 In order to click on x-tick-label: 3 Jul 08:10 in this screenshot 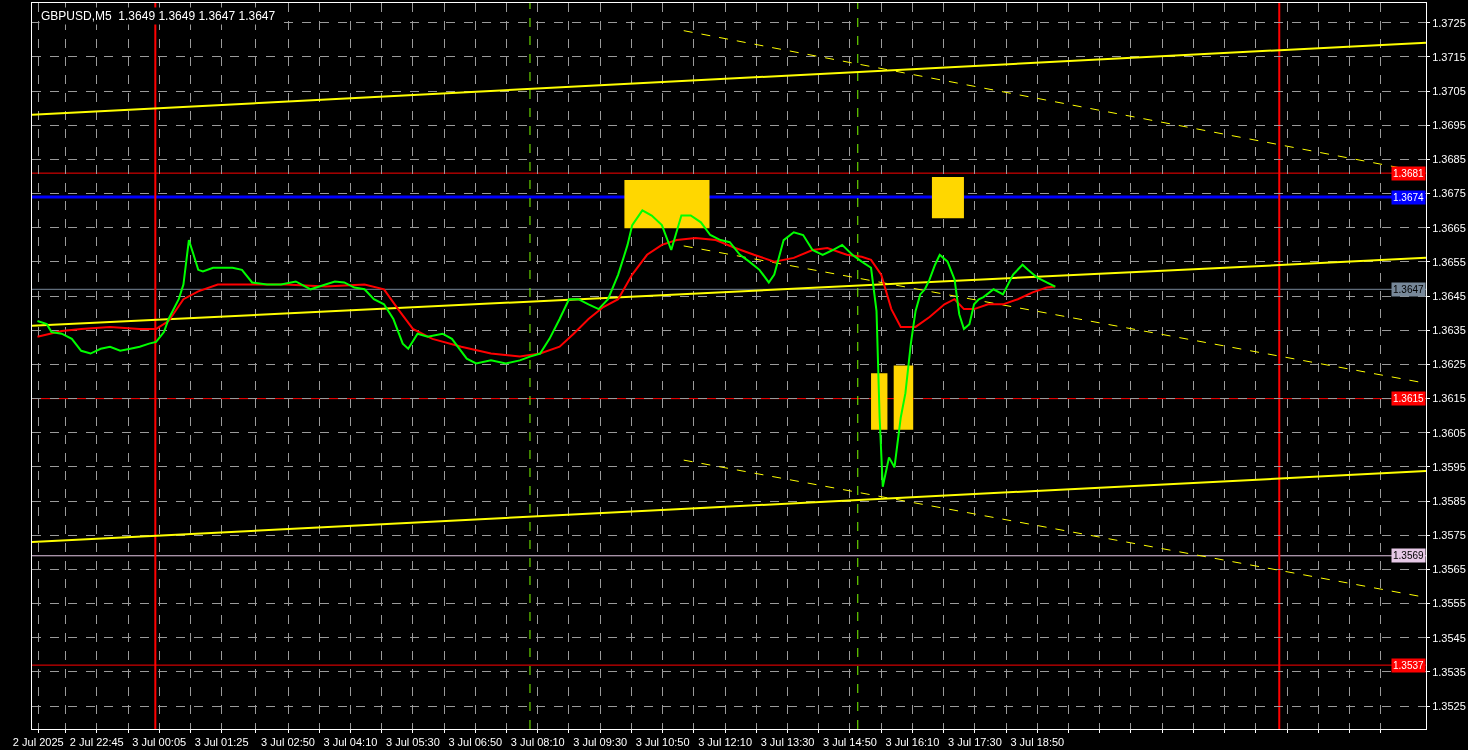, I will do `click(537, 742)`.